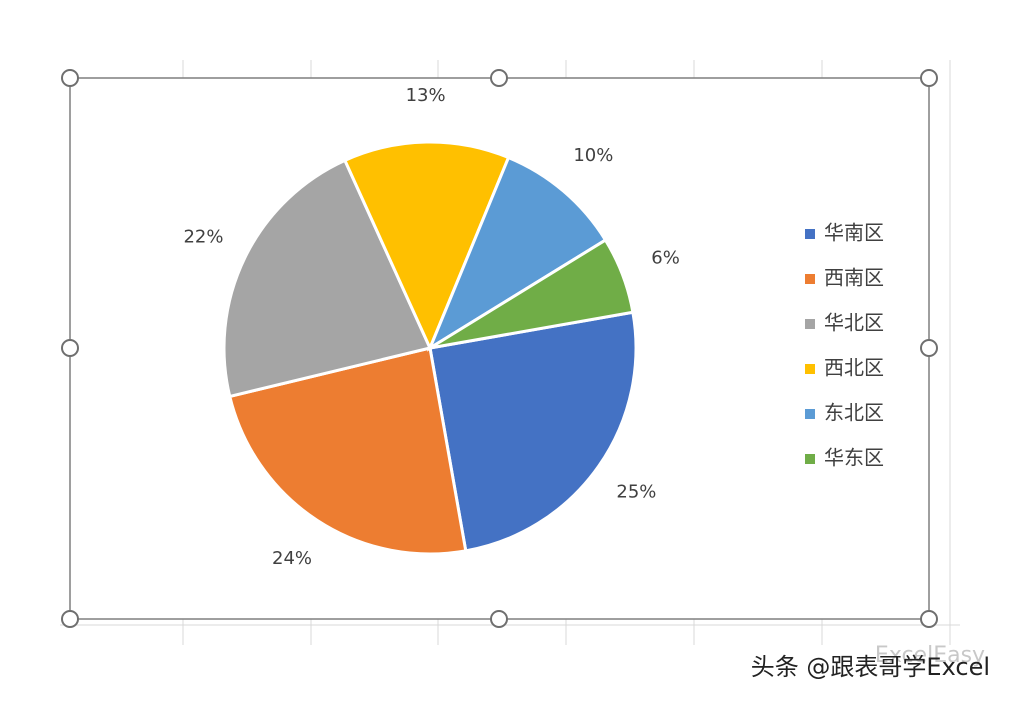 The image size is (1012, 704). What do you see at coordinates (593, 155) in the screenshot?
I see `data-label: 10%` at bounding box center [593, 155].